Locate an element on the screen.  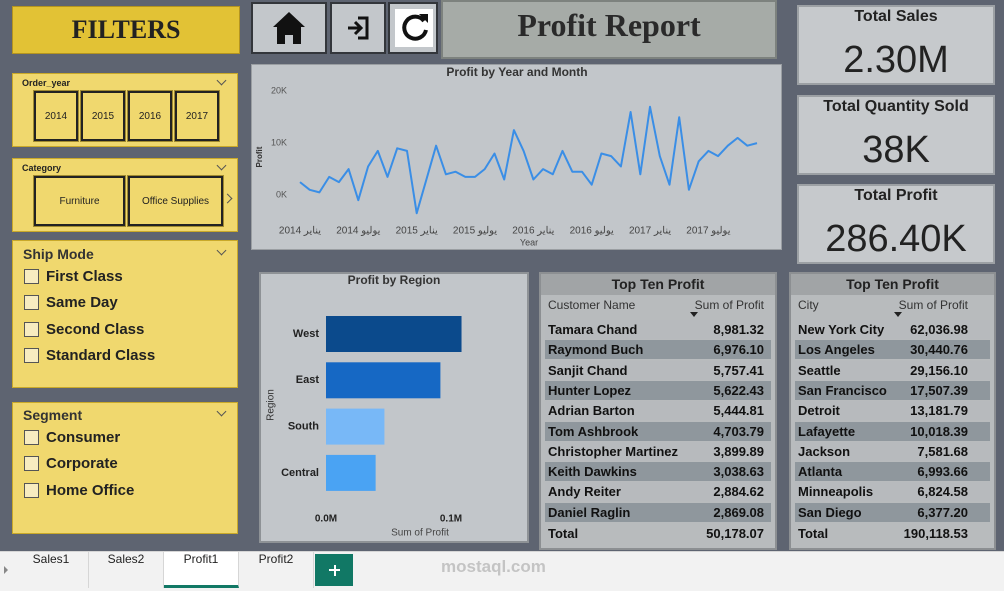
slicer-title: Category is located at coordinates (42, 168).